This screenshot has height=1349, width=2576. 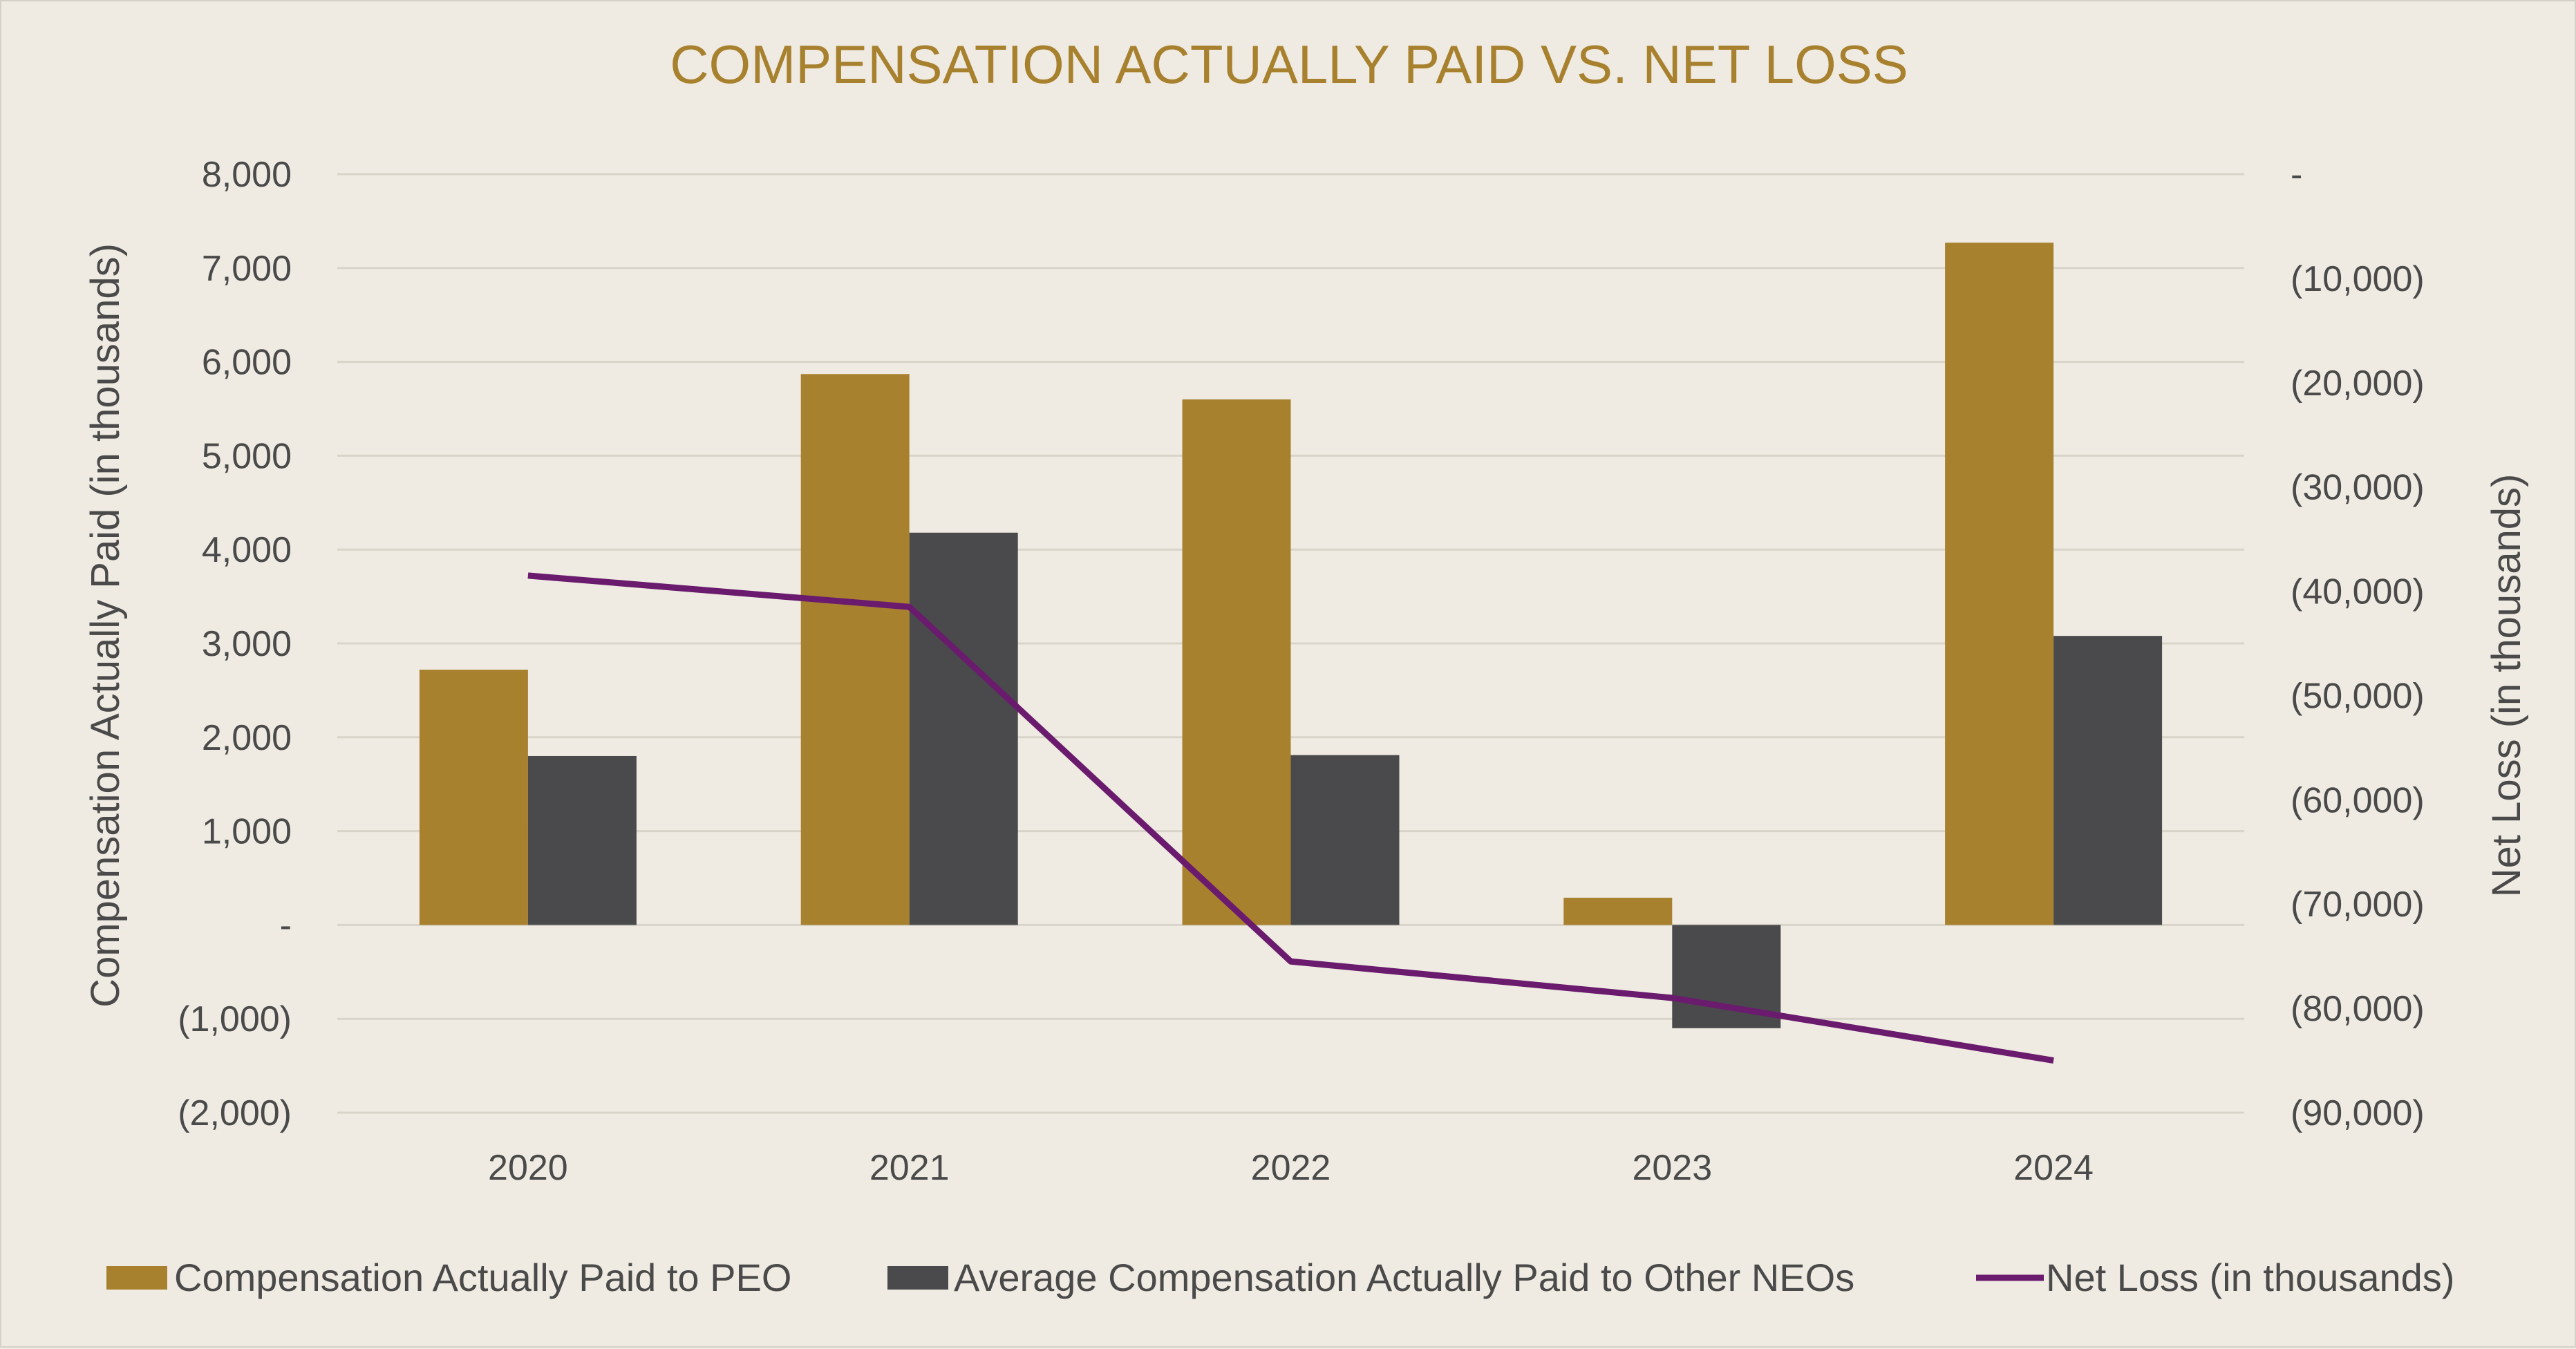 I want to click on x-tick-label: 2024, so click(x=2053, y=1168).